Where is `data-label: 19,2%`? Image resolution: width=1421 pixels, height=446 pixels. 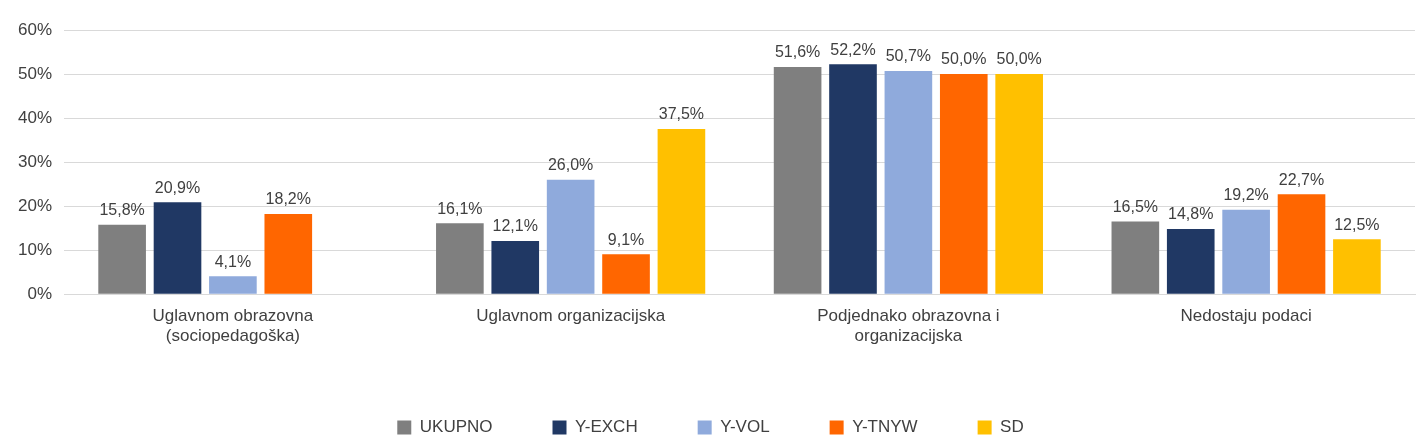 data-label: 19,2% is located at coordinates (1246, 195).